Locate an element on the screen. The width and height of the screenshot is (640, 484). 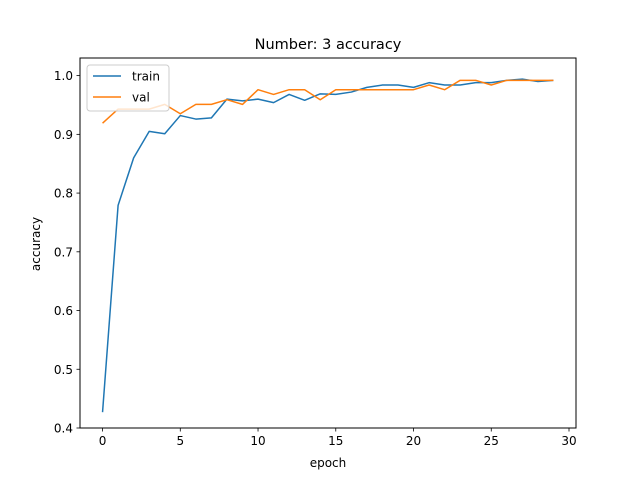
x-tick-label: 15 is located at coordinates (335, 441).